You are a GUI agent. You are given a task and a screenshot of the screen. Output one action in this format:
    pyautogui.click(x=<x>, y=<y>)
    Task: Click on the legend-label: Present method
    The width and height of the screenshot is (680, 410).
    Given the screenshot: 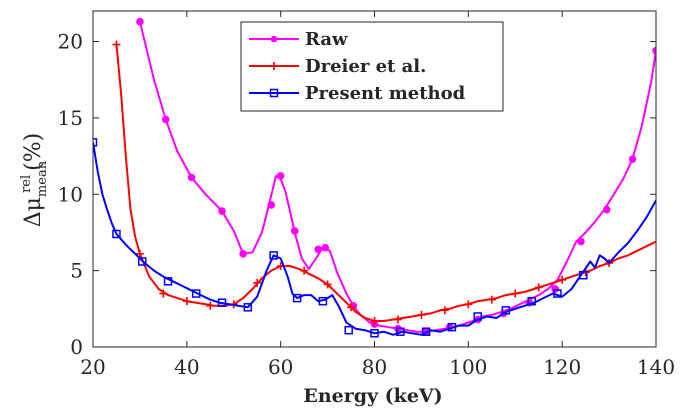 What is the action you would take?
    pyautogui.click(x=385, y=93)
    